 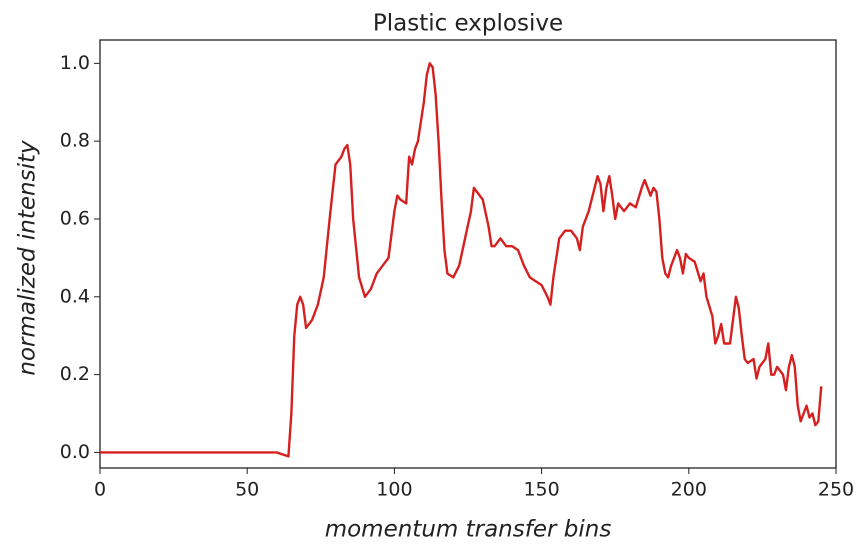 What do you see at coordinates (75, 296) in the screenshot?
I see `y-tick-label: 0.4` at bounding box center [75, 296].